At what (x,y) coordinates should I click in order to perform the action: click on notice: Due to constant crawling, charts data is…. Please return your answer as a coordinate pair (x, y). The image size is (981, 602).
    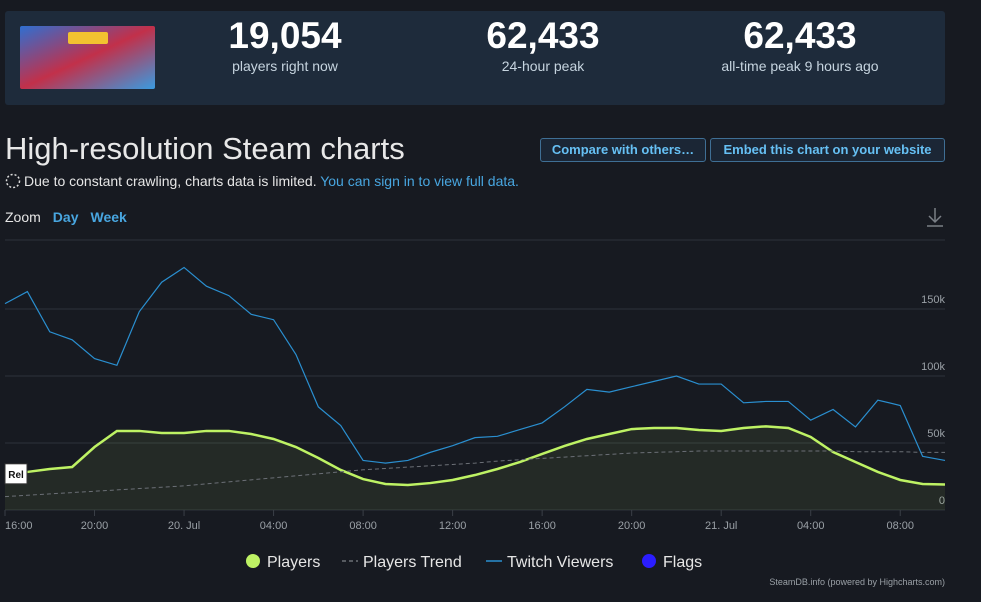
    Looking at the image, I should click on (271, 181).